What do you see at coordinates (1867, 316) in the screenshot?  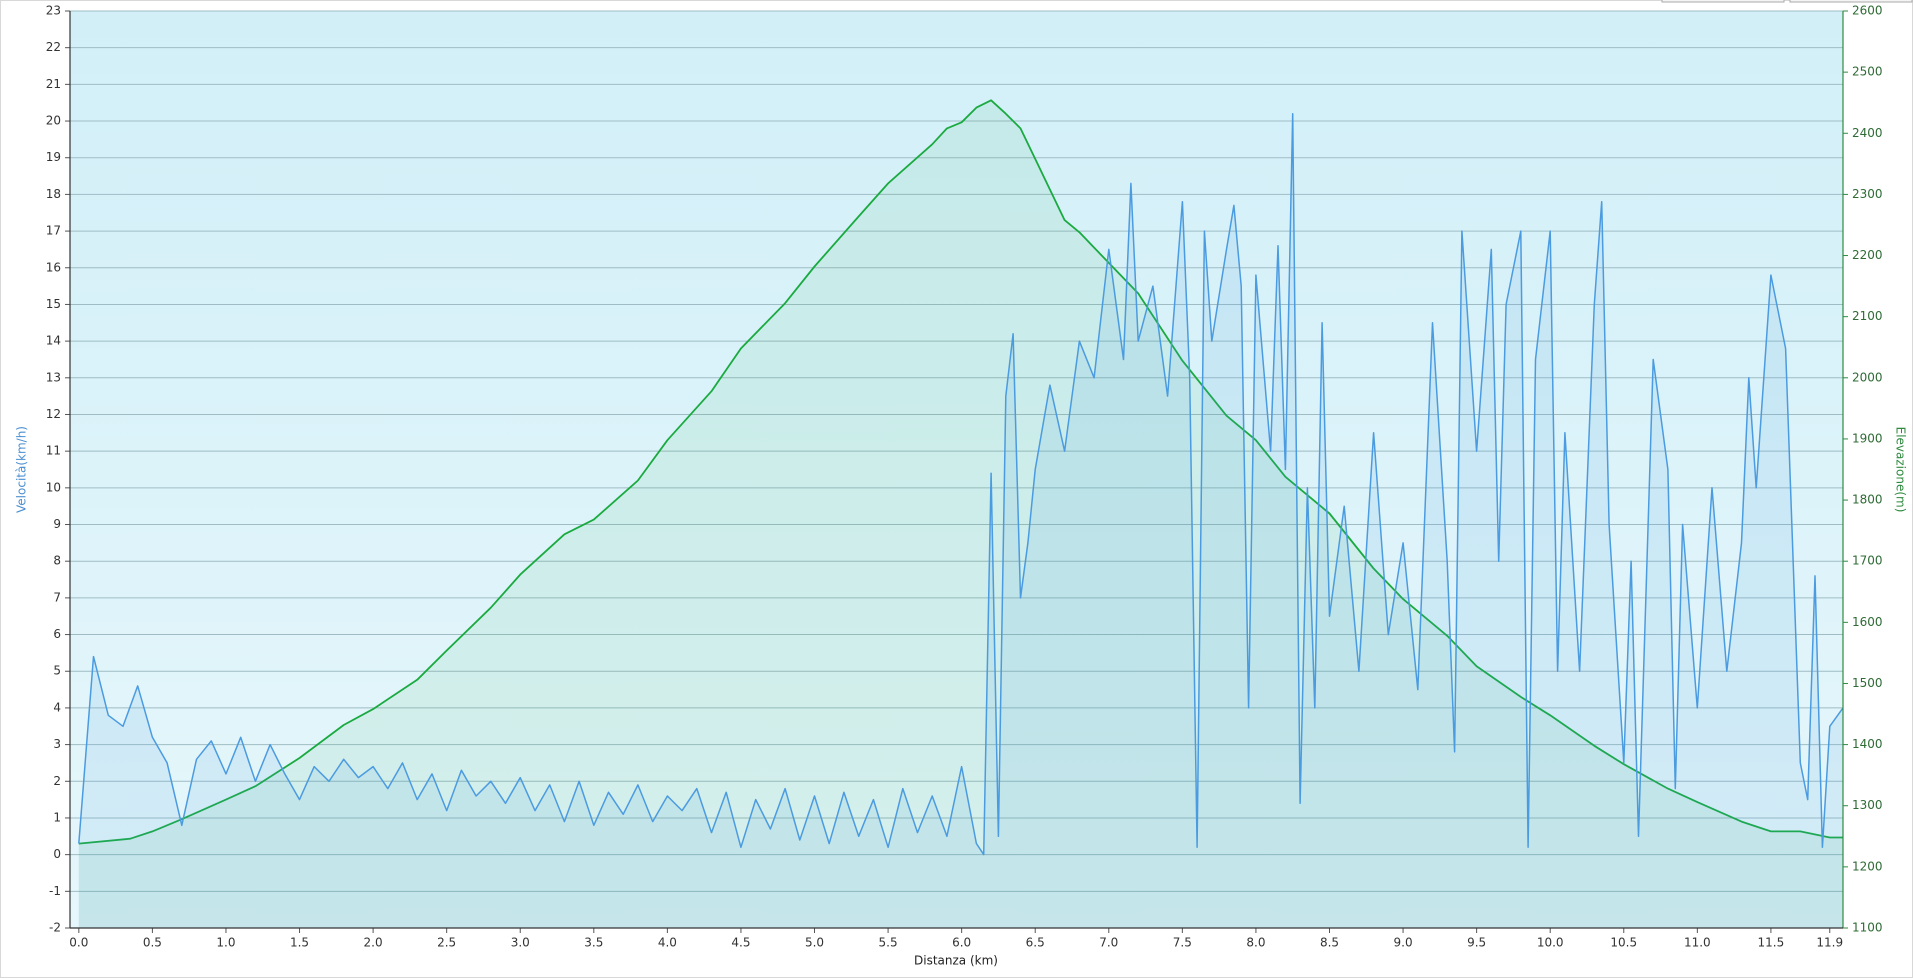 I see `y2-tick-label: 2100` at bounding box center [1867, 316].